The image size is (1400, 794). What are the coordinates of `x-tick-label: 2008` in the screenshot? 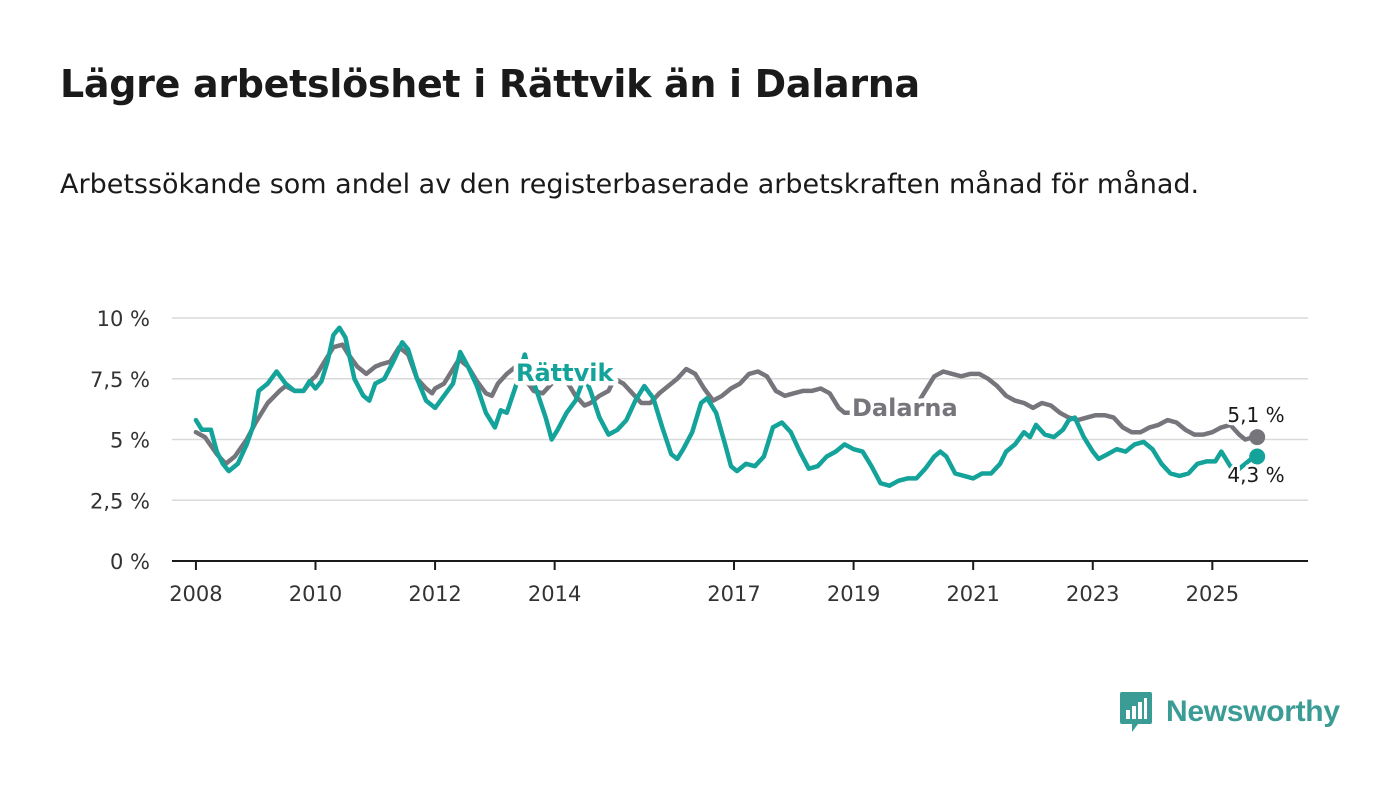 It's located at (195, 594).